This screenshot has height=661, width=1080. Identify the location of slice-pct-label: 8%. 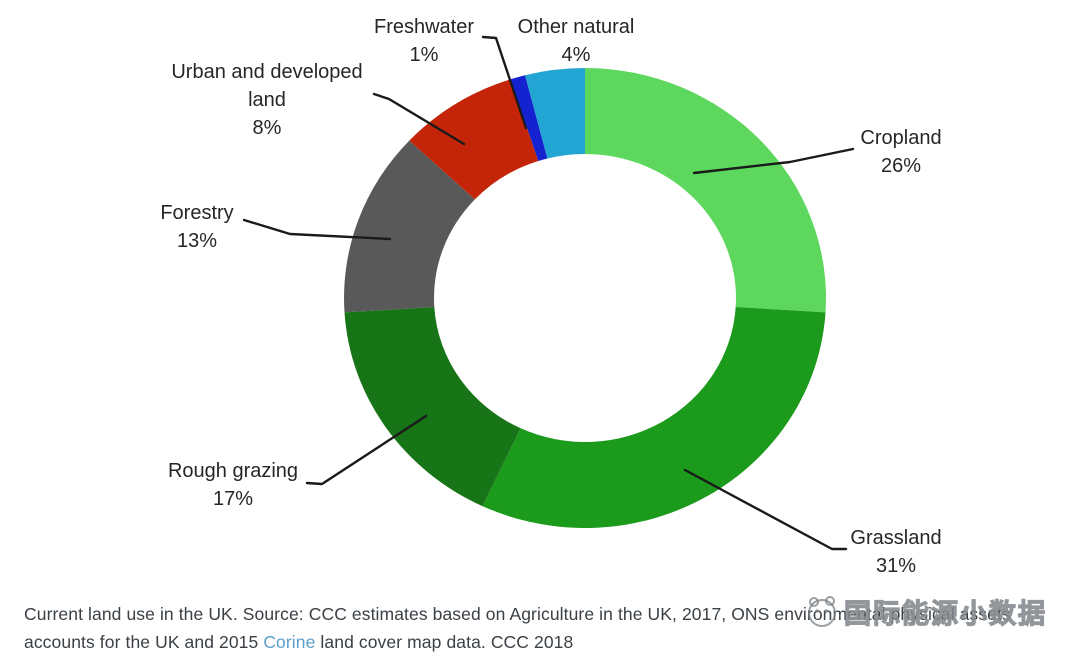
(267, 128).